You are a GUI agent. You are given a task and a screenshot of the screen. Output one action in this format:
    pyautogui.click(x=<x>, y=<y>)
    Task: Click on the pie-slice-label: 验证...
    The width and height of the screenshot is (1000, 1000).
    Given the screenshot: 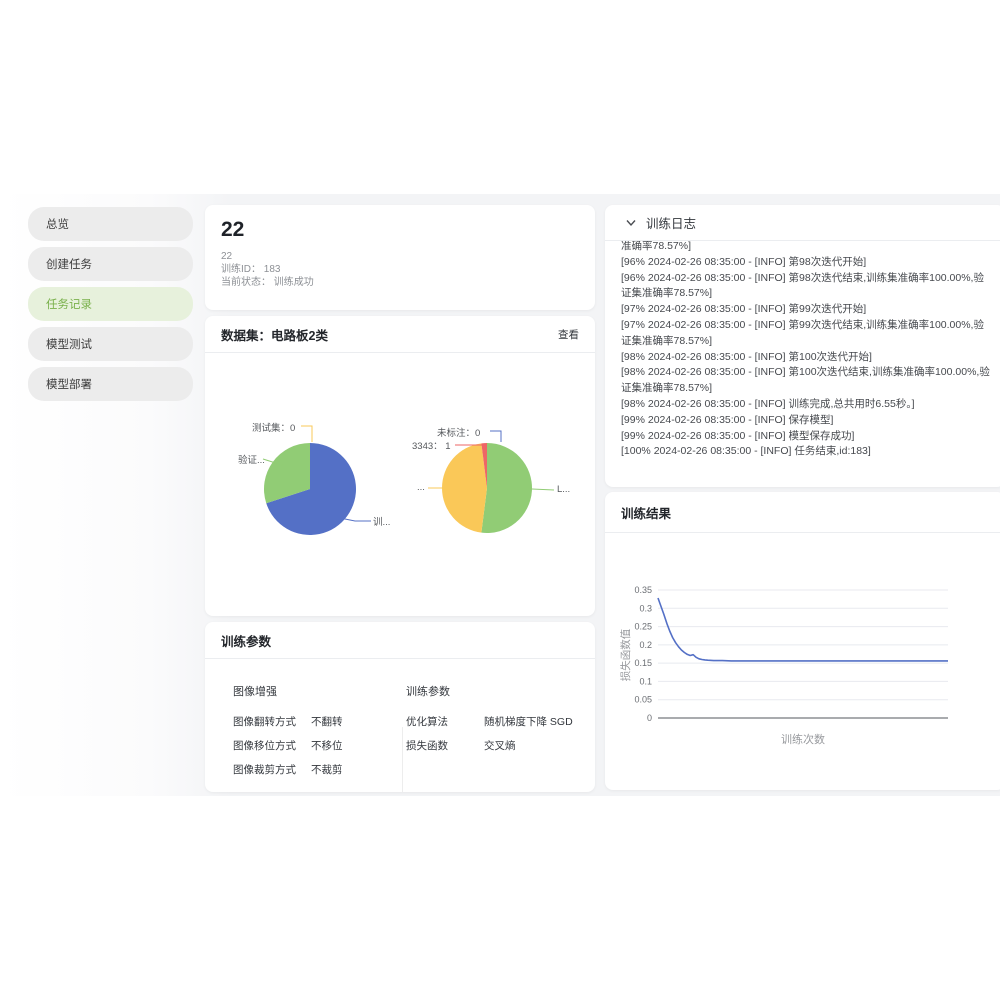 What is the action you would take?
    pyautogui.click(x=251, y=460)
    